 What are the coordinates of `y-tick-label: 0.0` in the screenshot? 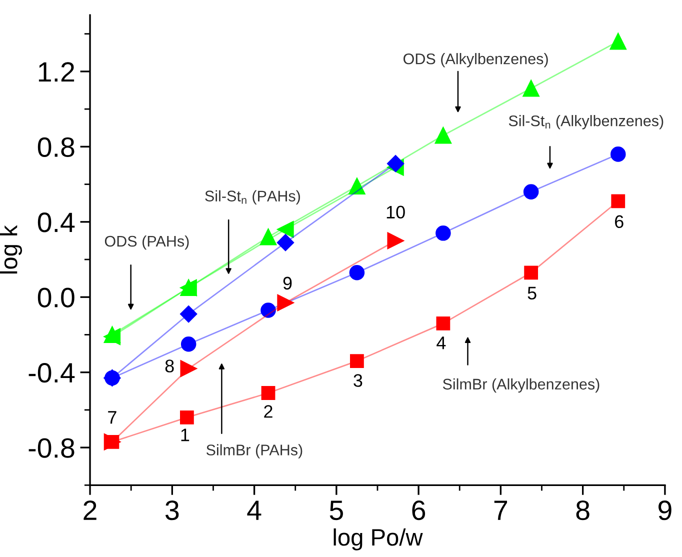 It's located at (56, 298).